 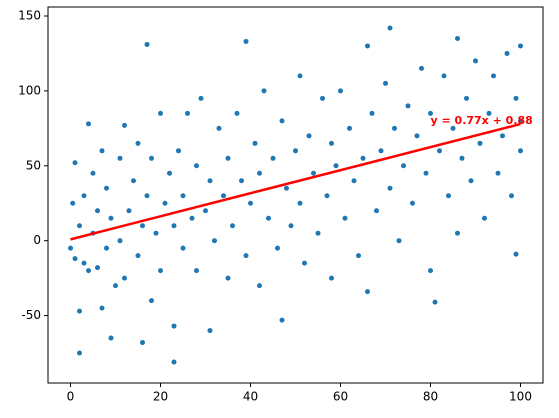 What do you see at coordinates (71, 397) in the screenshot?
I see `x-tick-label: 0` at bounding box center [71, 397].